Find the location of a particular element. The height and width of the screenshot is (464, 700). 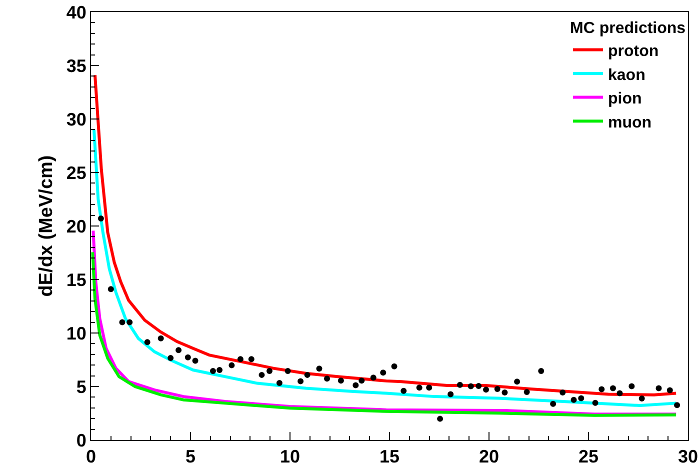

y-tick-label: 30 is located at coordinates (76, 119).